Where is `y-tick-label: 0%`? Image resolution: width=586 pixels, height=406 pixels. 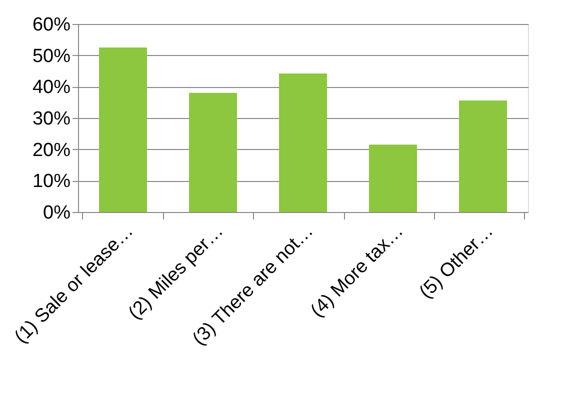 y-tick-label: 0% is located at coordinates (57, 213).